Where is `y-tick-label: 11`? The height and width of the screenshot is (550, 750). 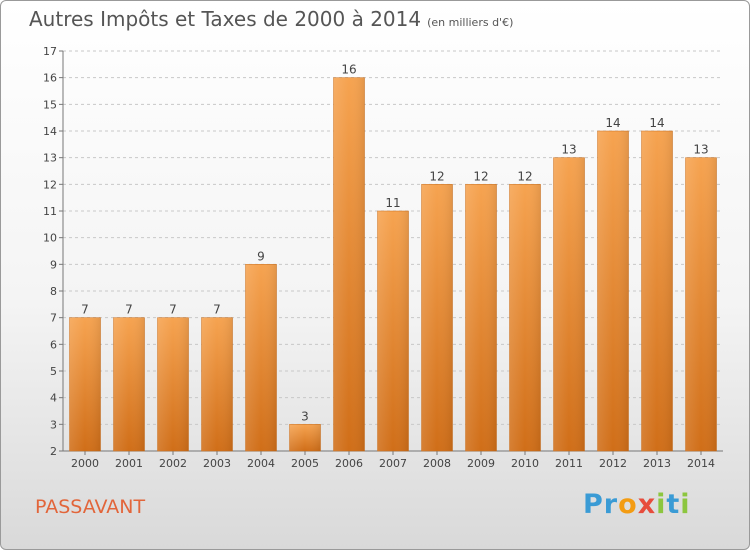 y-tick-label: 11 is located at coordinates (50, 211).